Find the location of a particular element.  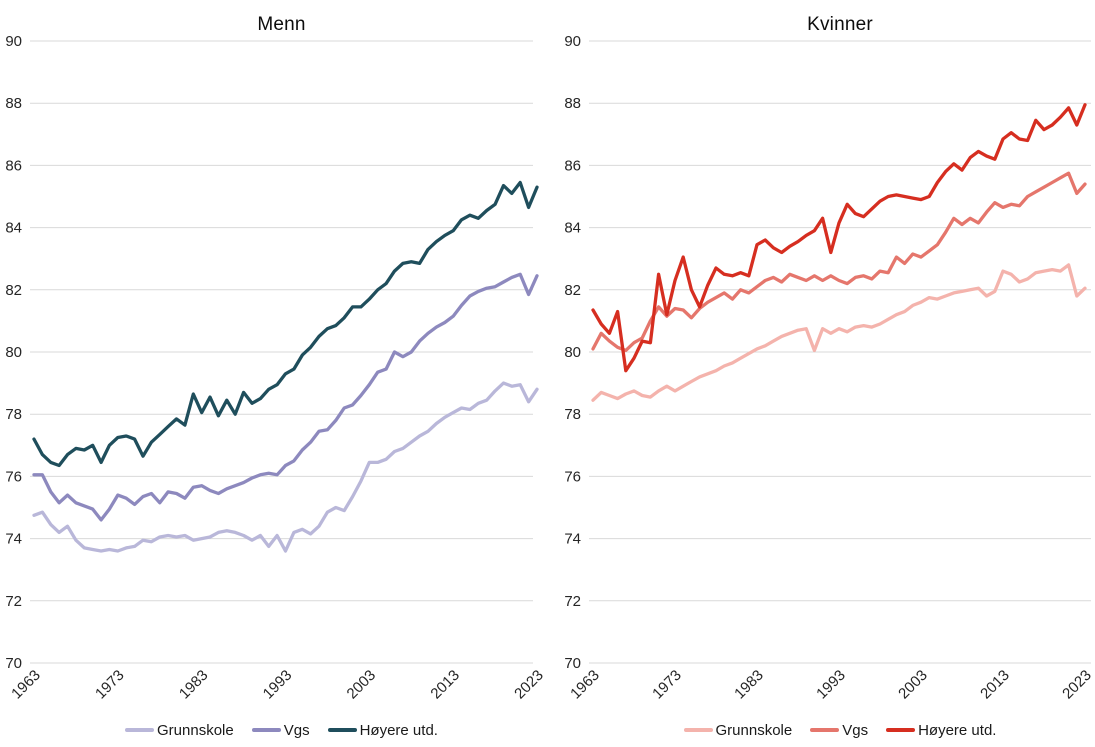

chart-kvinner-title: Kvinner is located at coordinates (840, 24).